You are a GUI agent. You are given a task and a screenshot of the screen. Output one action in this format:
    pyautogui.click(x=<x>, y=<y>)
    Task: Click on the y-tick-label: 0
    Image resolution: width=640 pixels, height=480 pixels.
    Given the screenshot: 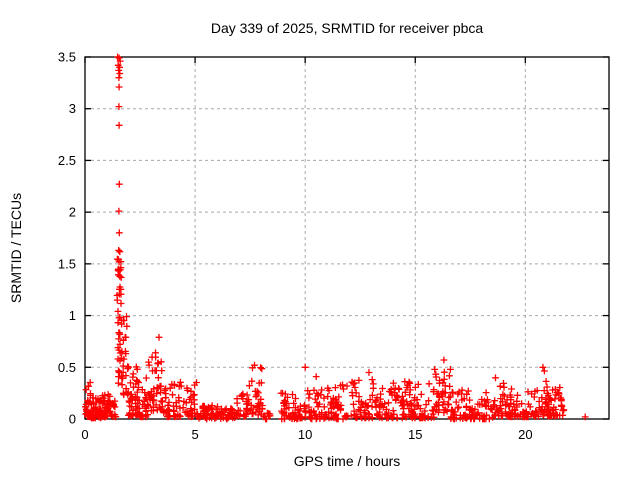 What is the action you would take?
    pyautogui.click(x=72, y=419)
    